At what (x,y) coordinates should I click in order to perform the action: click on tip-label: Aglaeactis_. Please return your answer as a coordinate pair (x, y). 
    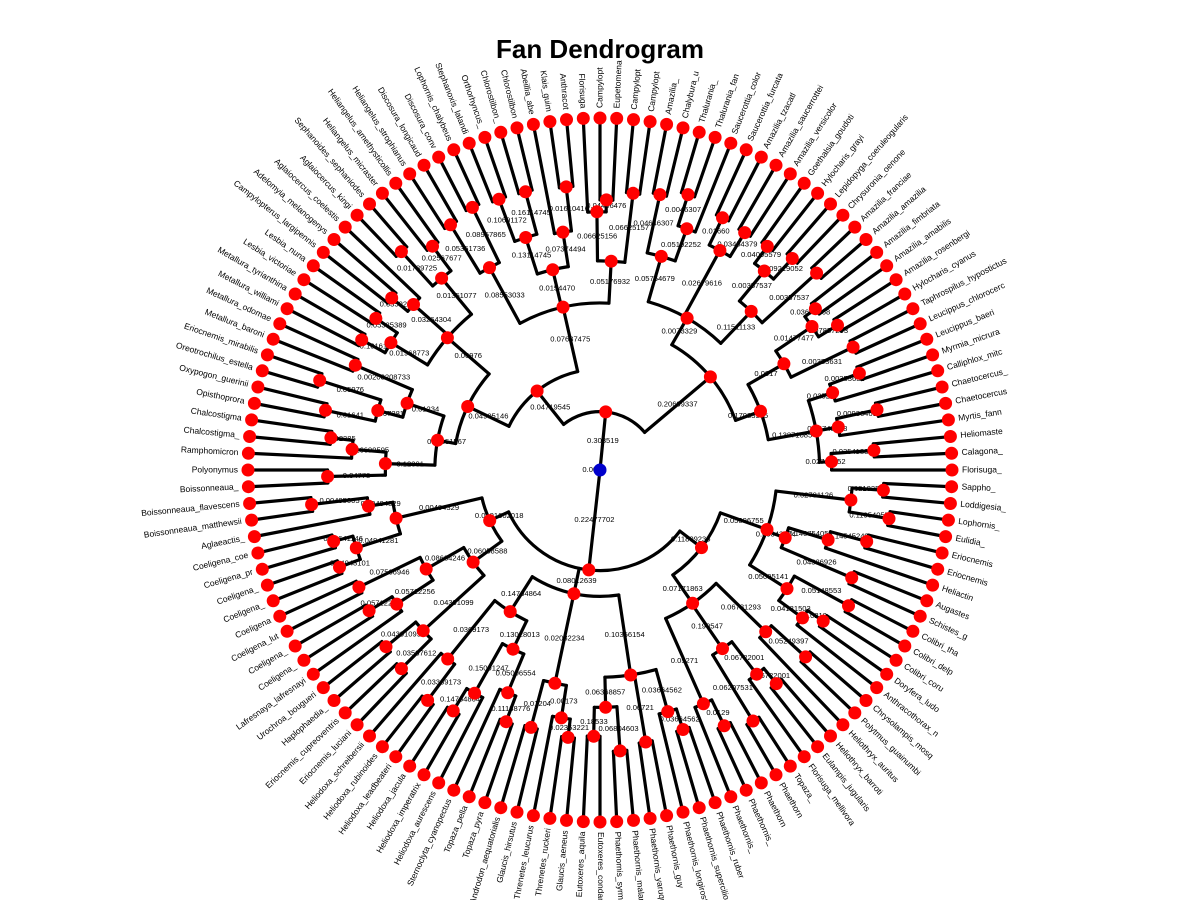
    Looking at the image, I should click on (222, 542).